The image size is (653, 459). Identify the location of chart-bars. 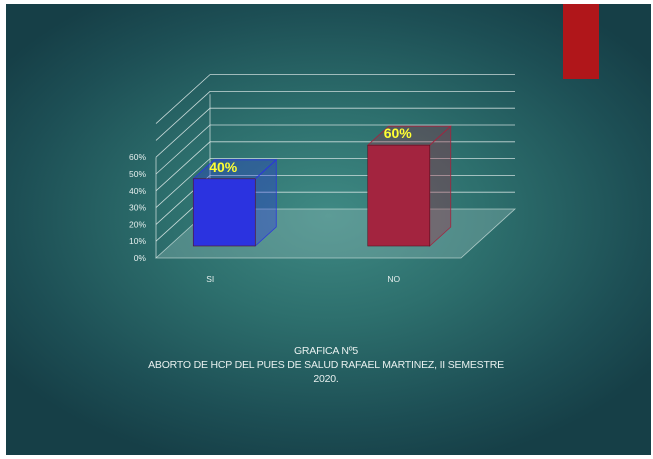
(322, 186).